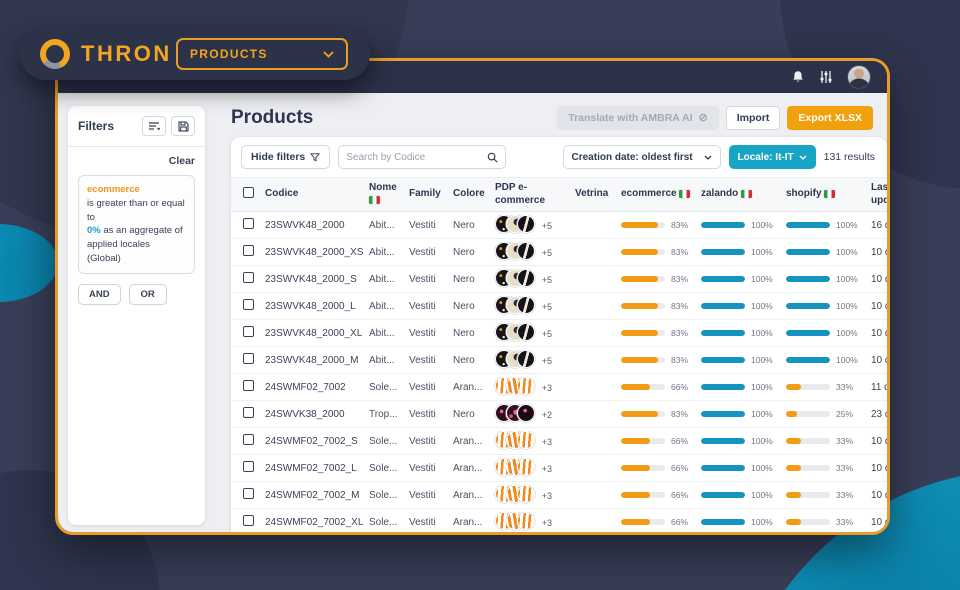 The width and height of the screenshot is (960, 590). What do you see at coordinates (798, 77) in the screenshot?
I see `notifications-bell-icon` at bounding box center [798, 77].